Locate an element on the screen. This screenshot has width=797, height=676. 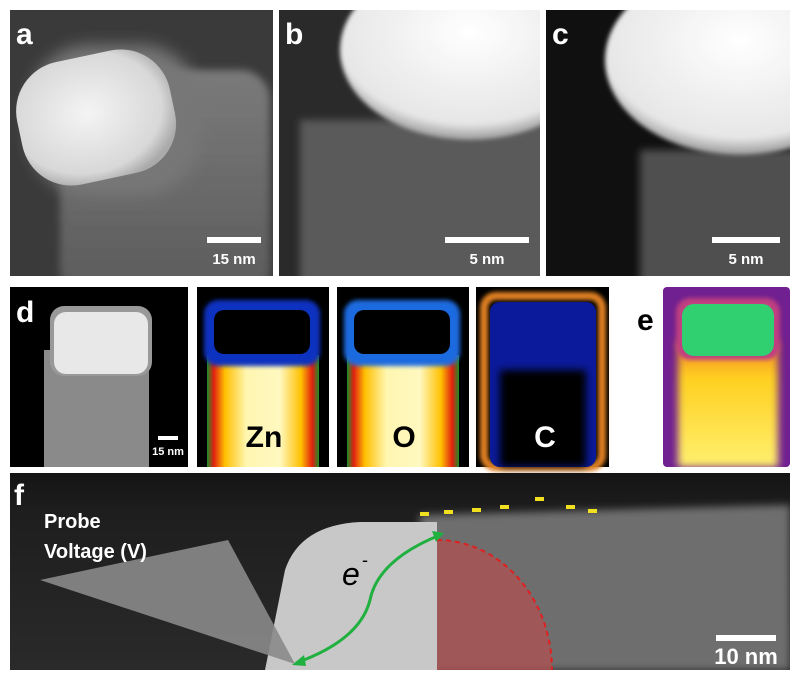
panel-d: d 15 nm is located at coordinates (99, 377).